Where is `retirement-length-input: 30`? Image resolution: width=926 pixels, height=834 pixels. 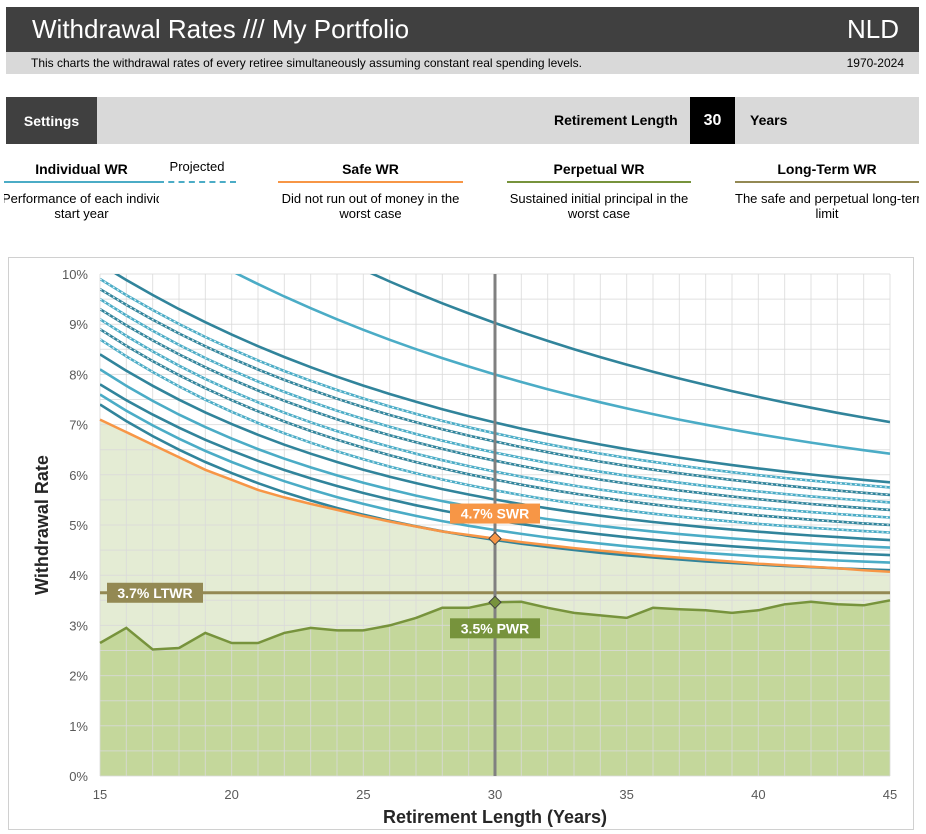 retirement-length-input: 30 is located at coordinates (712, 120).